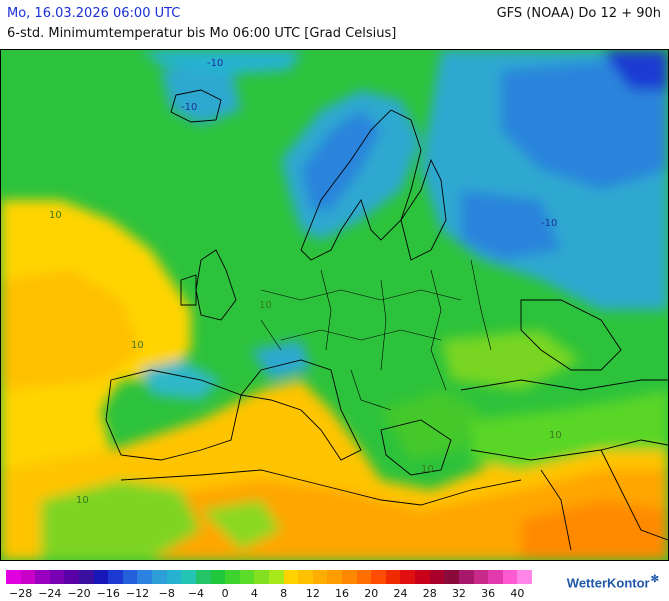 The height and width of the screenshot is (601, 669). What do you see at coordinates (429, 593) in the screenshot?
I see `legend-tick: 28` at bounding box center [429, 593].